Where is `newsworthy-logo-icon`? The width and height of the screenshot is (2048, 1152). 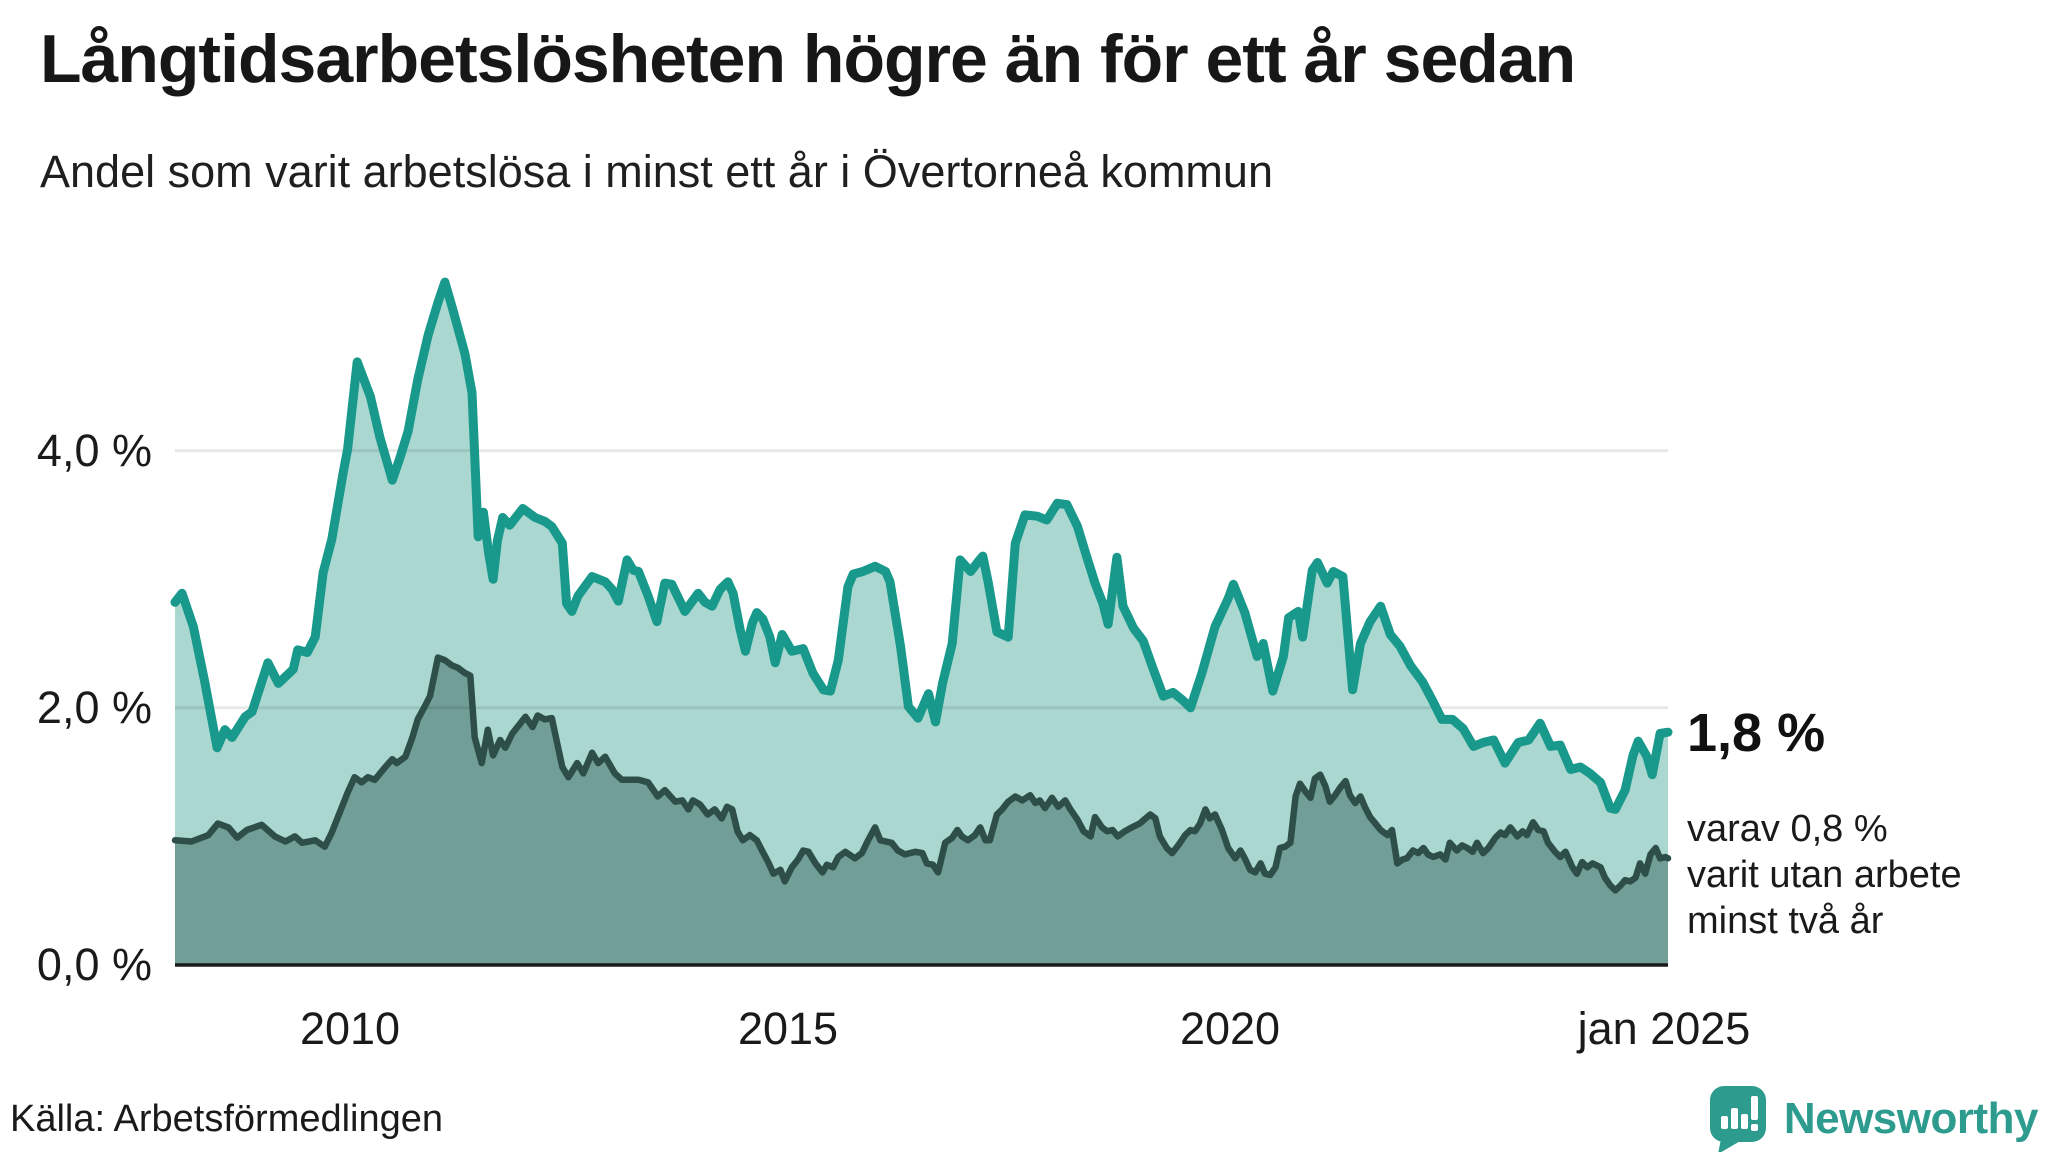
newsworthy-logo-icon is located at coordinates (1737, 1119).